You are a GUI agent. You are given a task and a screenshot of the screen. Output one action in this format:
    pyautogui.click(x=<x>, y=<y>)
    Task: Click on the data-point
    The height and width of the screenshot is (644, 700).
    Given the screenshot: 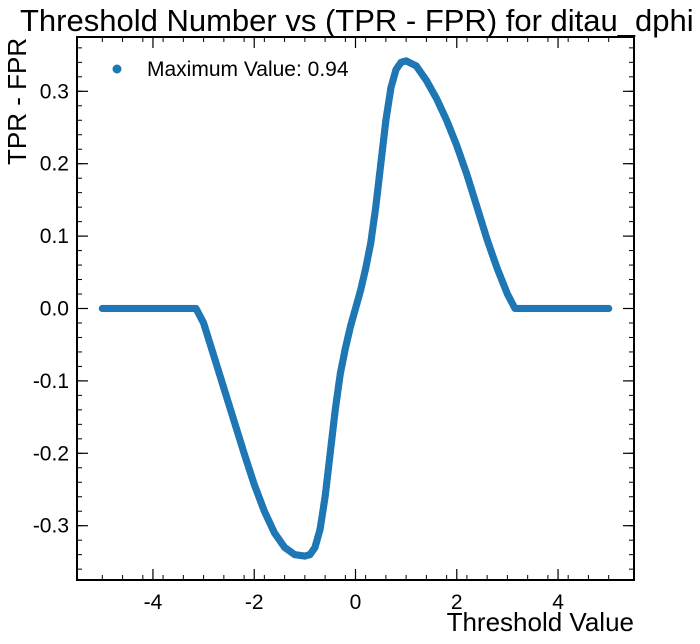 What is the action you would take?
    pyautogui.click(x=609, y=308)
    